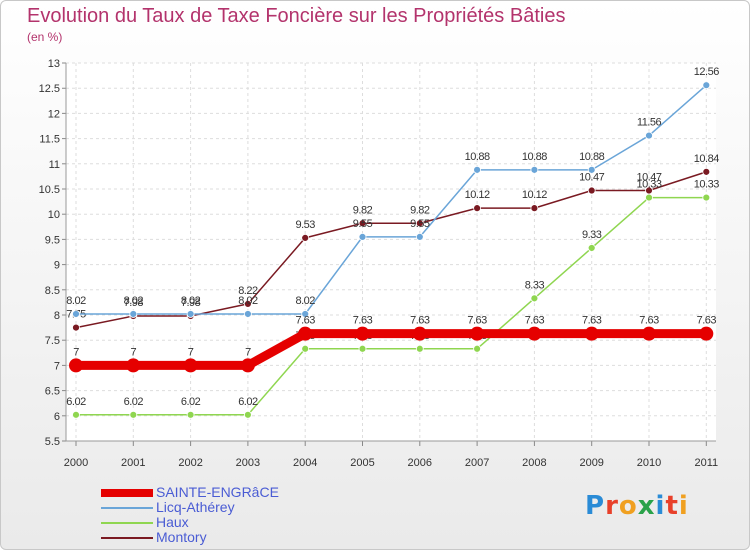 The image size is (750, 550). What do you see at coordinates (52, 291) in the screenshot?
I see `y-tick-label: 8.5` at bounding box center [52, 291].